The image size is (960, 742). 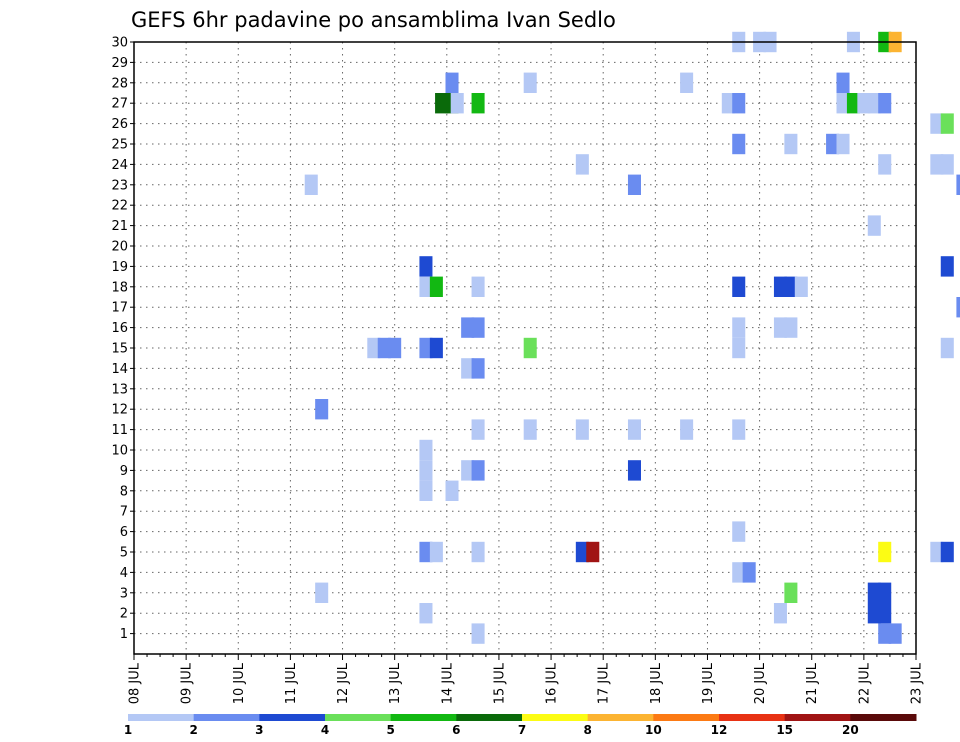 I want to click on y-tick-label: 28, so click(x=119, y=83).